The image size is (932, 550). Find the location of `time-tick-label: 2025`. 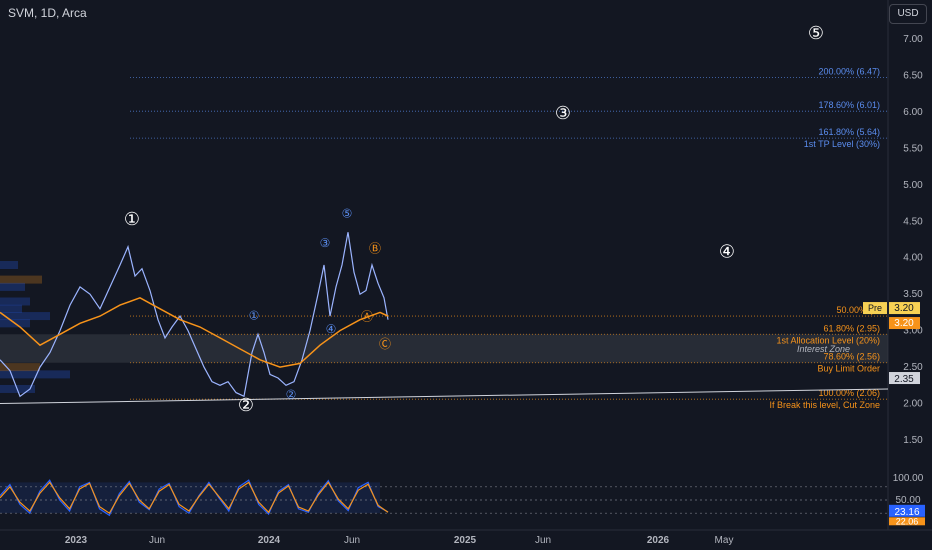

time-tick-label: 2025 is located at coordinates (465, 540).